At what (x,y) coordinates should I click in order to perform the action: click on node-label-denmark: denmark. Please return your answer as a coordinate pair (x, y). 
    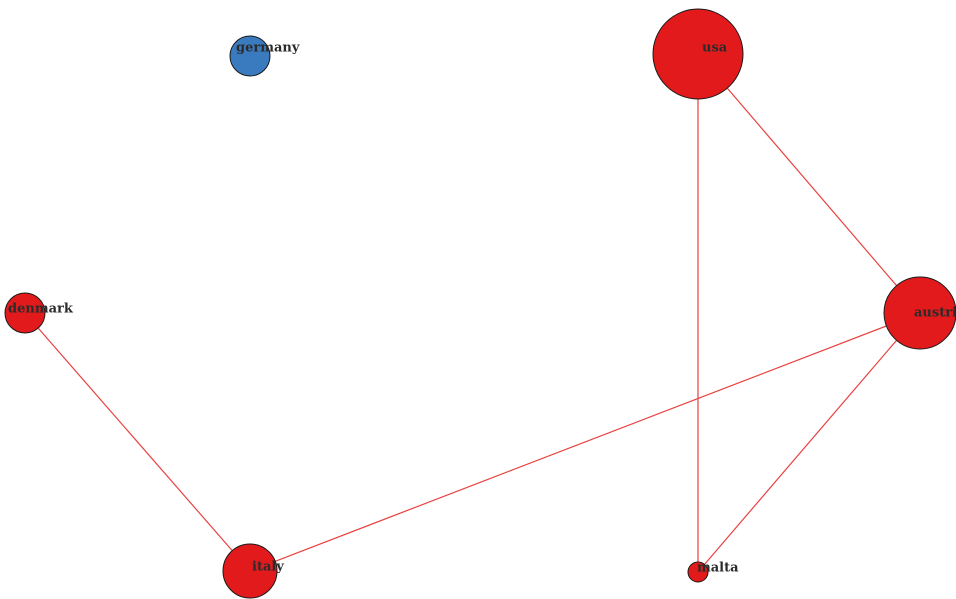
    Looking at the image, I should click on (41, 309).